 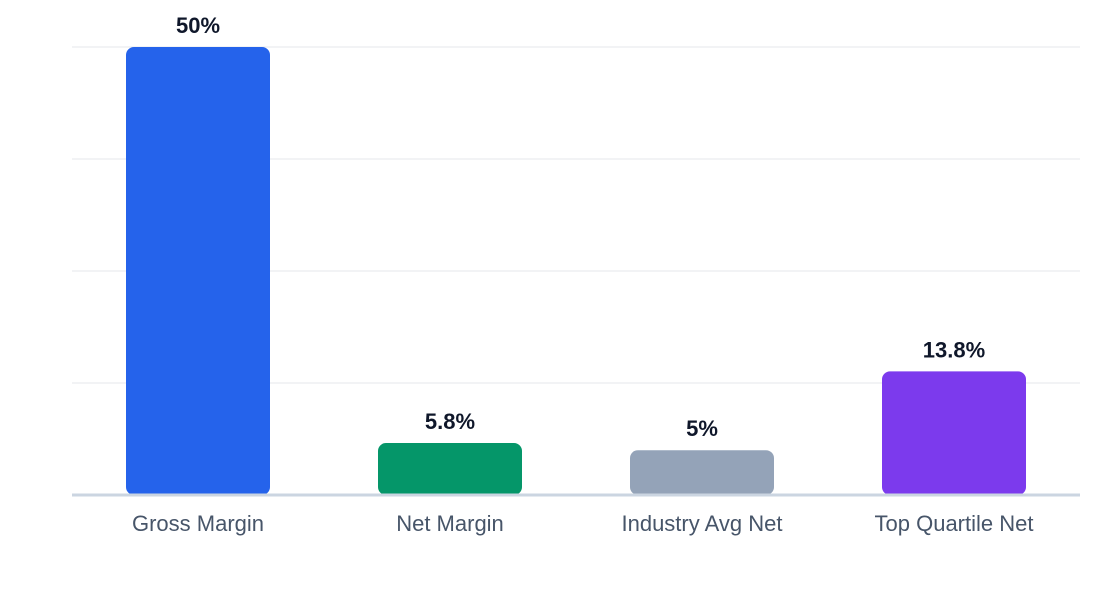 What do you see at coordinates (450, 469) in the screenshot?
I see `bar-net-margin` at bounding box center [450, 469].